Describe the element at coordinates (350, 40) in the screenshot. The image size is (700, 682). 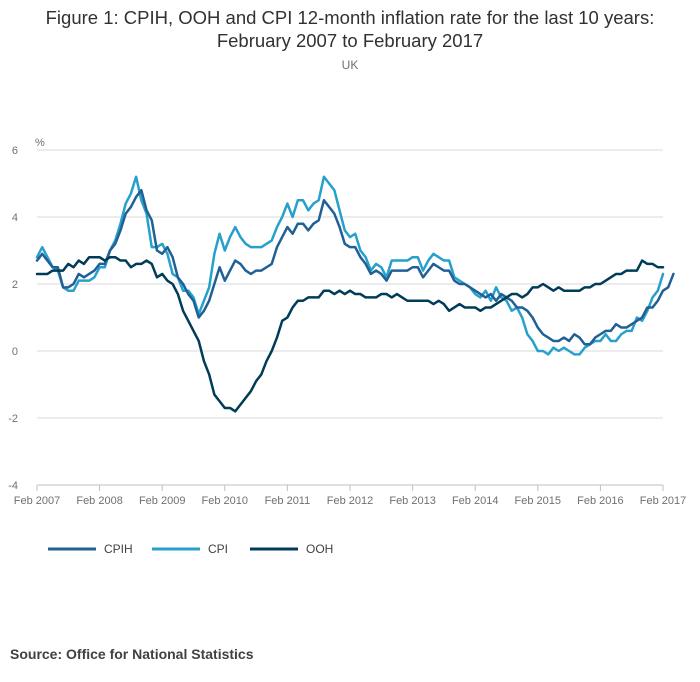
I see `chart-title-line-2: February 2007 to February 2017` at that location.